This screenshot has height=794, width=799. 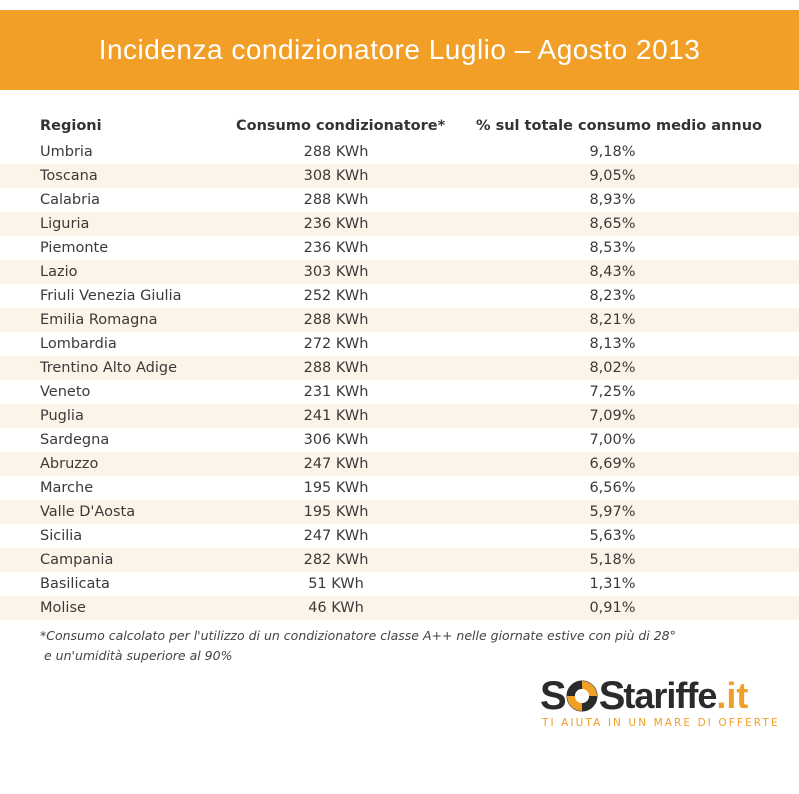 What do you see at coordinates (75, 584) in the screenshot?
I see `cell-regione: Basilicata` at bounding box center [75, 584].